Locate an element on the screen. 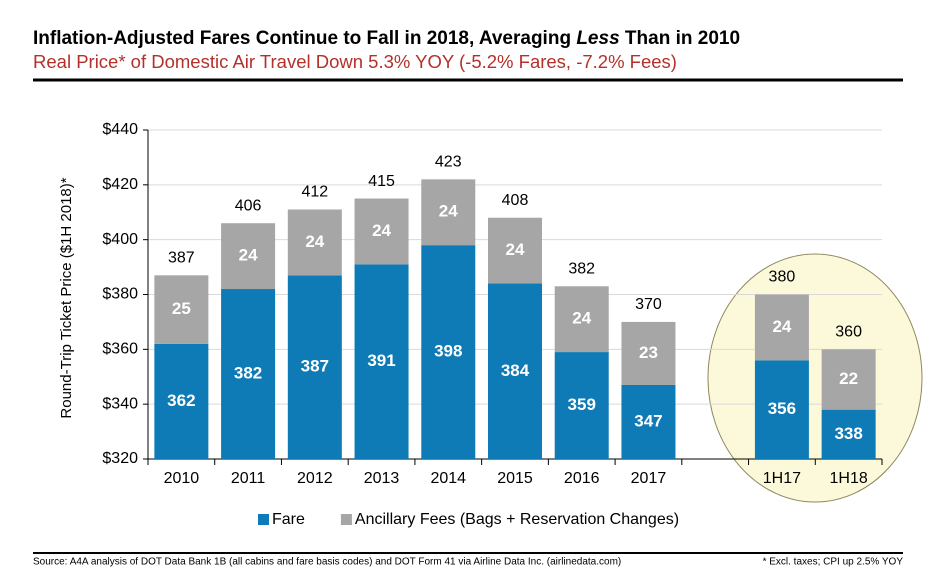  y-tick-label: $320 is located at coordinates (120, 458).